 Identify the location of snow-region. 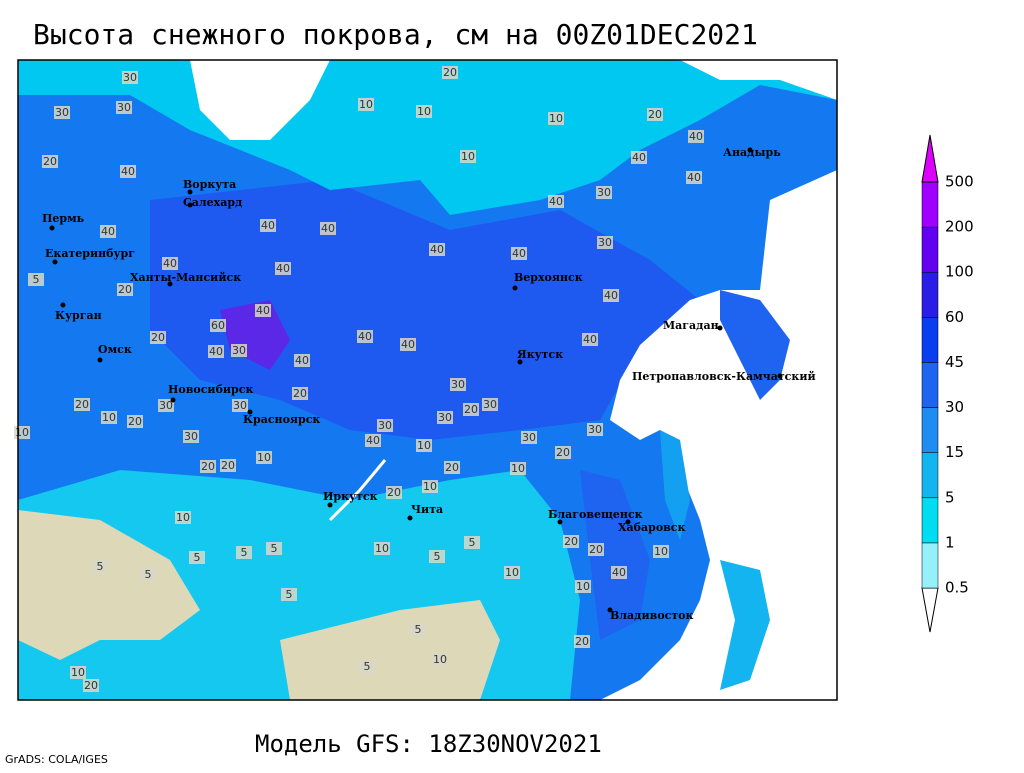
(615, 555).